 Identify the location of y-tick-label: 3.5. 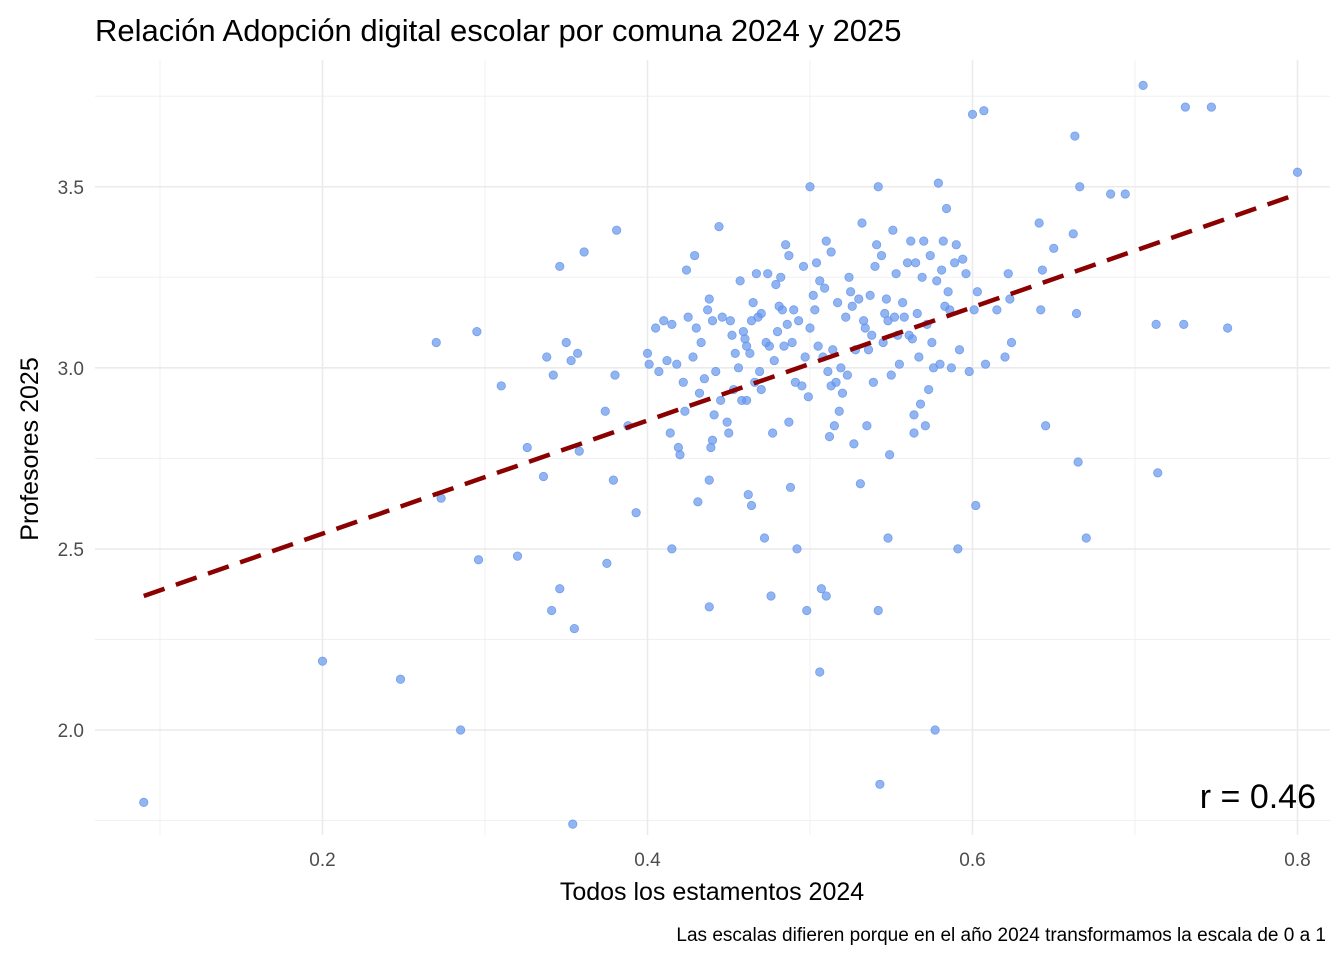
(71, 188).